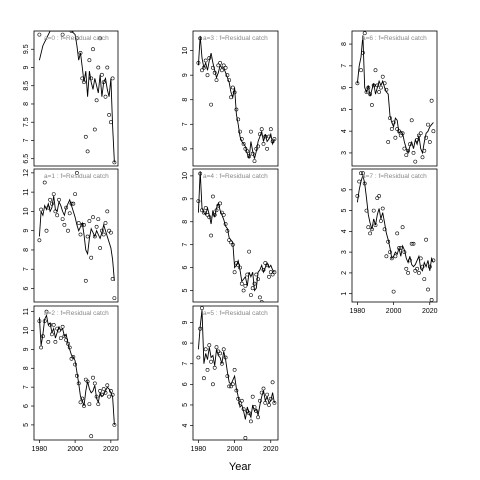 This screenshot has height=480, width=480. What do you see at coordinates (76, 38) in the screenshot?
I see `panel-title: a=0 : f=Residual catch` at bounding box center [76, 38].